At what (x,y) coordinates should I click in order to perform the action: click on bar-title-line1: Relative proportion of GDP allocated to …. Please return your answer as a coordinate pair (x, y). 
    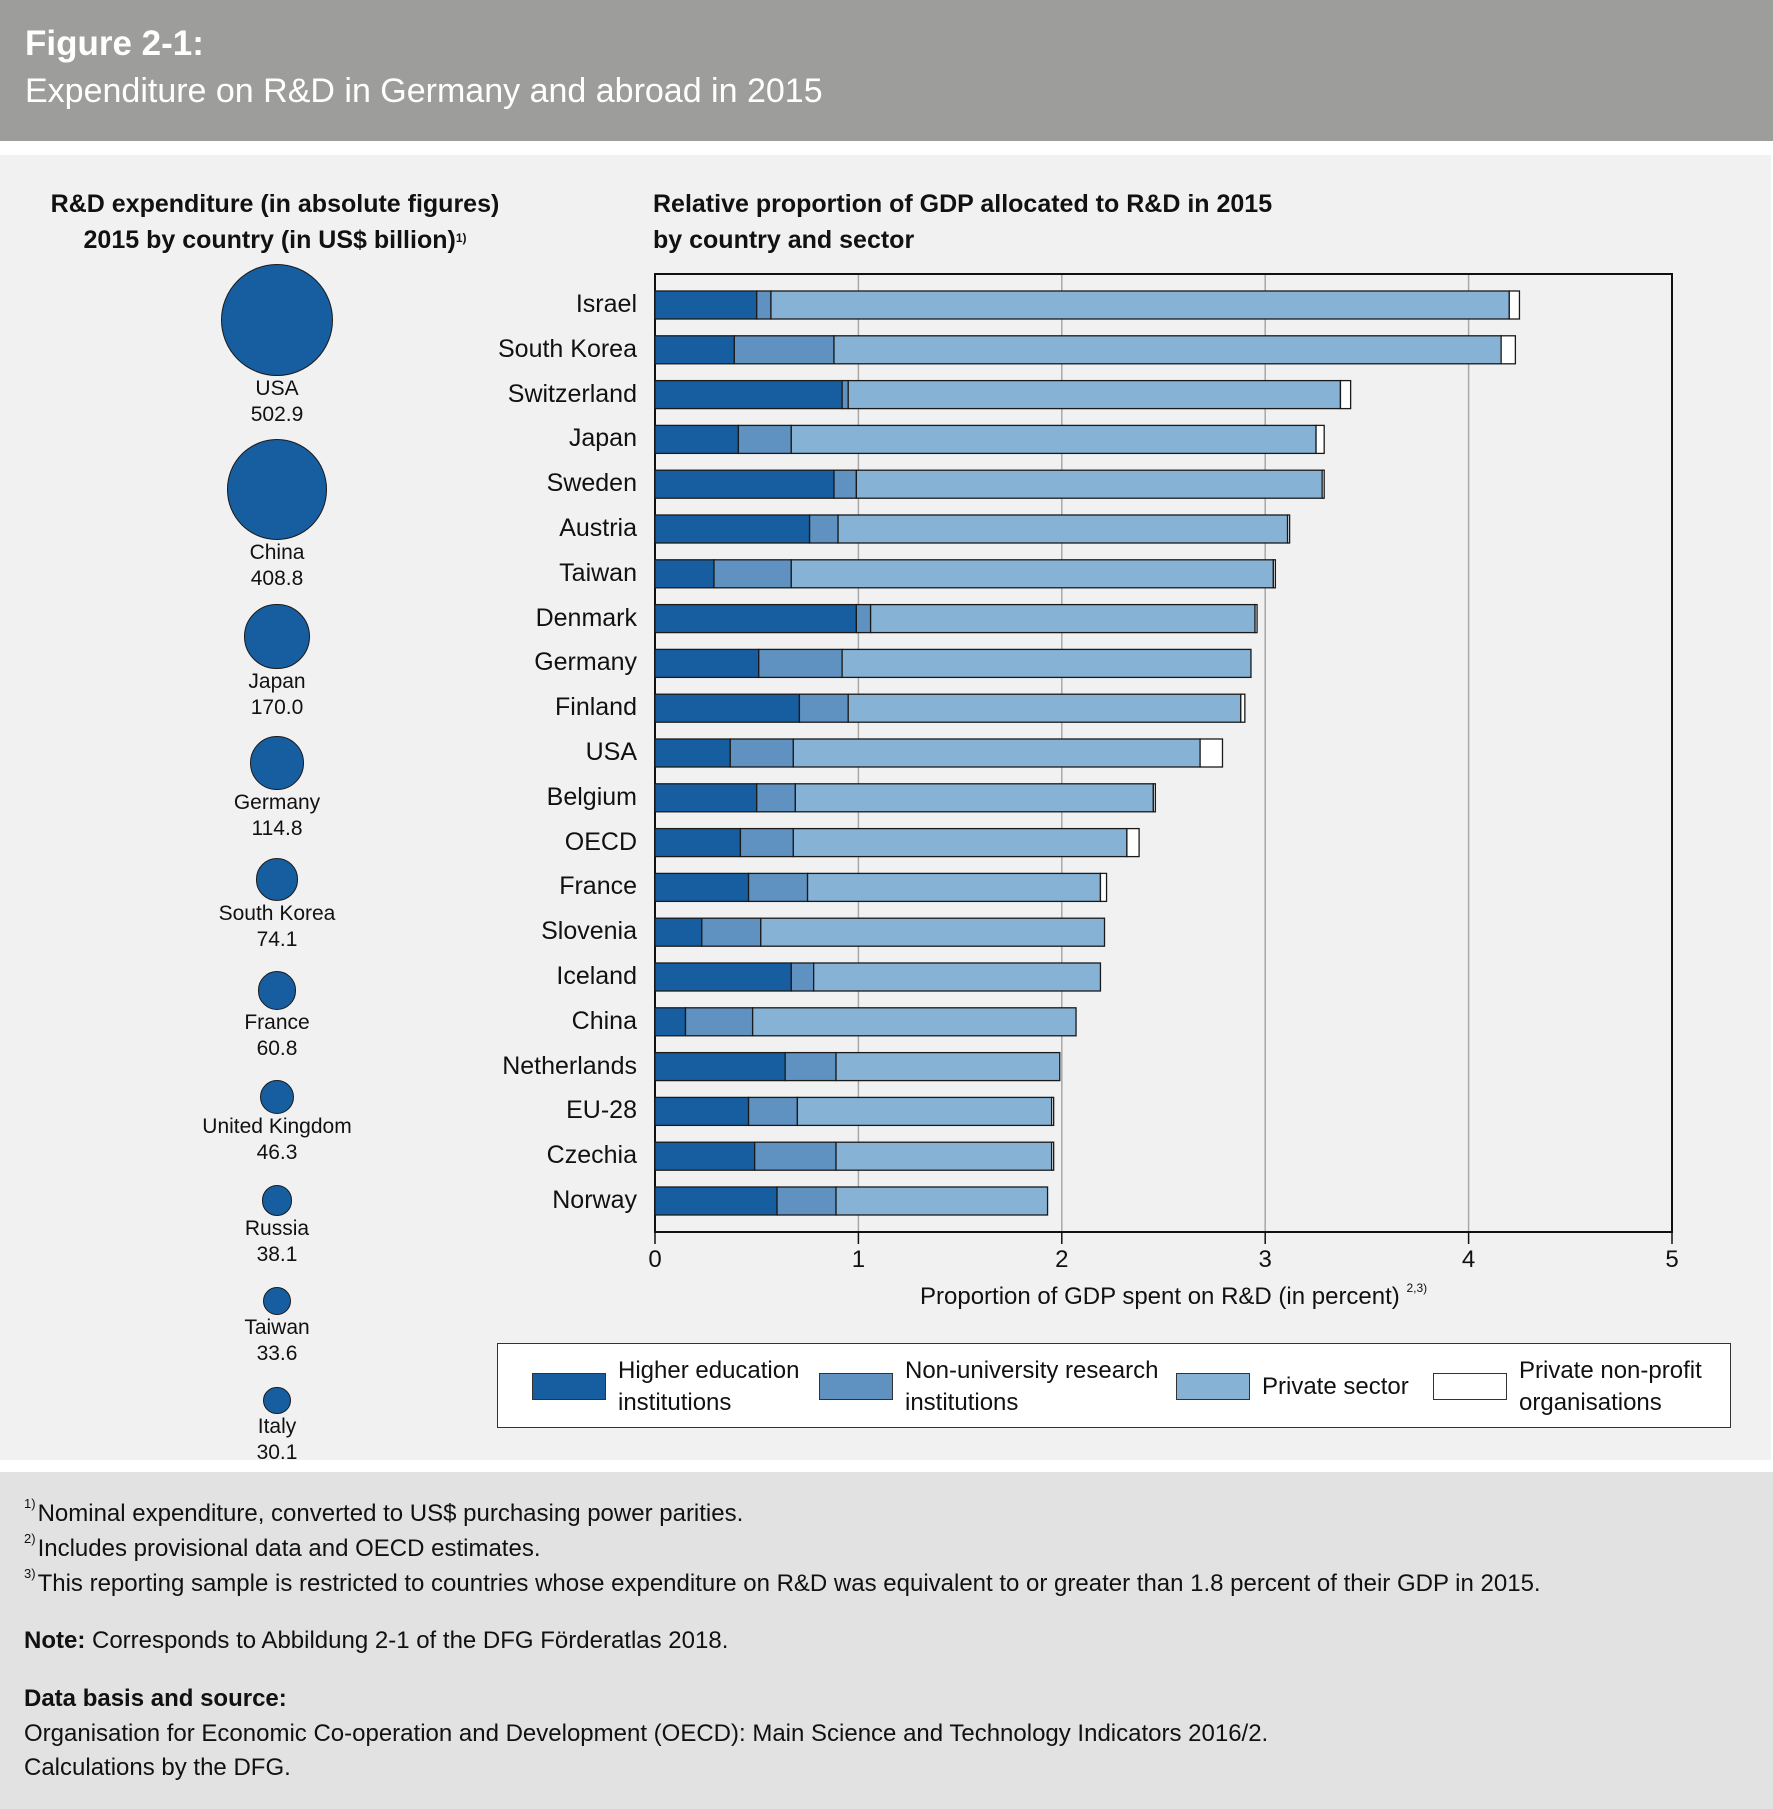
    Looking at the image, I should click on (963, 204).